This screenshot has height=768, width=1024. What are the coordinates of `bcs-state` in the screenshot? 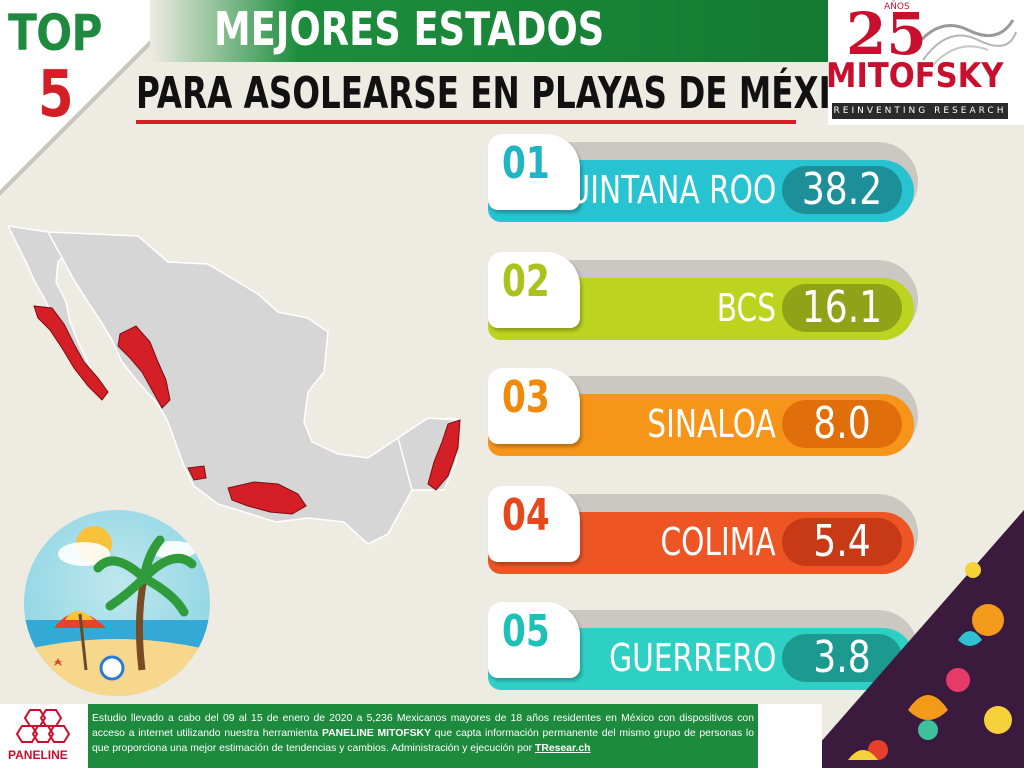 It's located at (71, 353).